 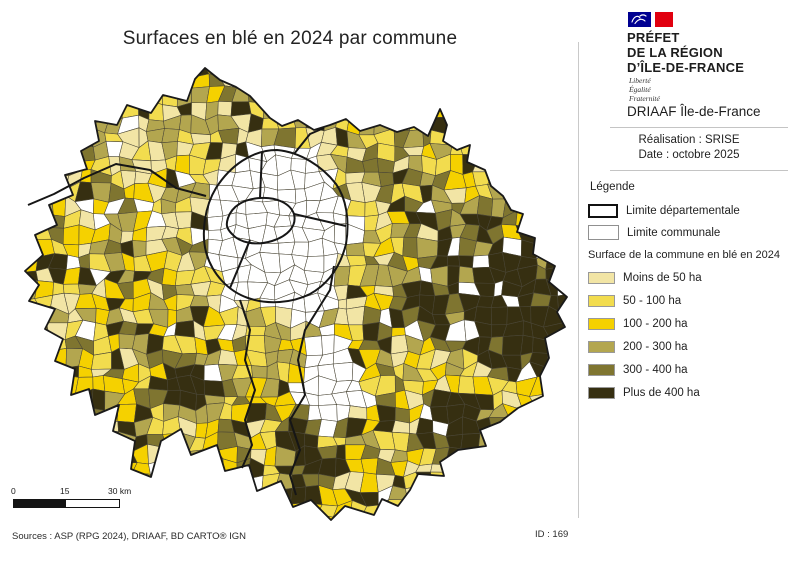 What do you see at coordinates (683, 210) in the screenshot?
I see `legend-label: Limite départementale` at bounding box center [683, 210].